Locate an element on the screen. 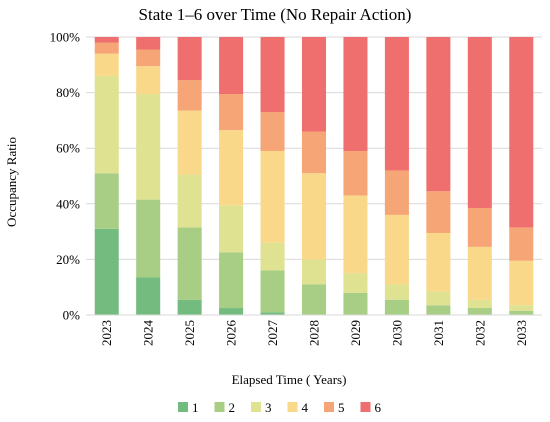 The height and width of the screenshot is (422, 550). x-tick-label: 2028 is located at coordinates (314, 333).